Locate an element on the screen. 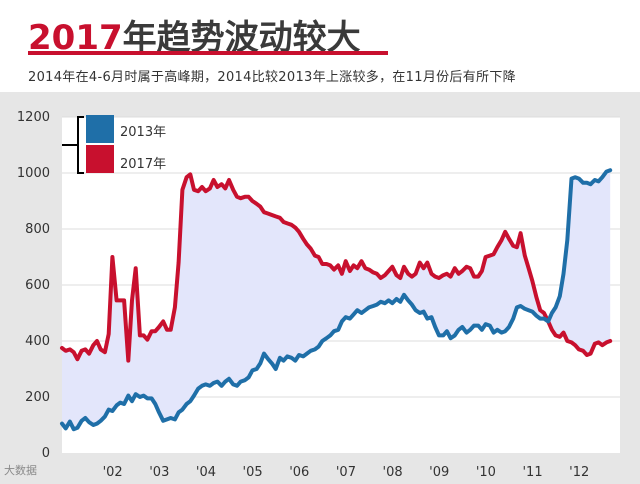 This screenshot has width=640, height=484. y-axis: 0 200 400 600 800 1000 1200 is located at coordinates (33, 285).